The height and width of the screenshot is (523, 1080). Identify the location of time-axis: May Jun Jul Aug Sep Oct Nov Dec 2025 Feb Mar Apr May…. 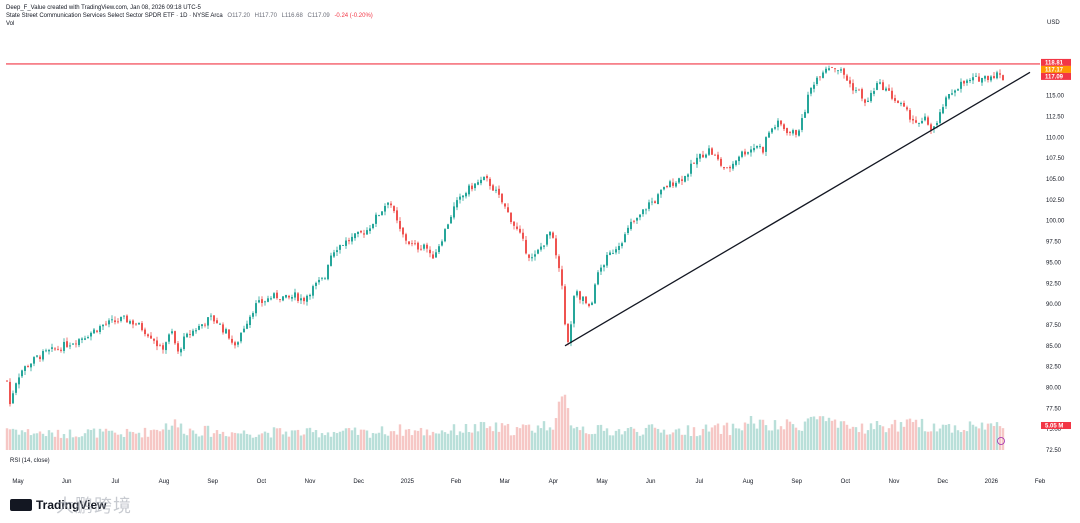
(529, 482).